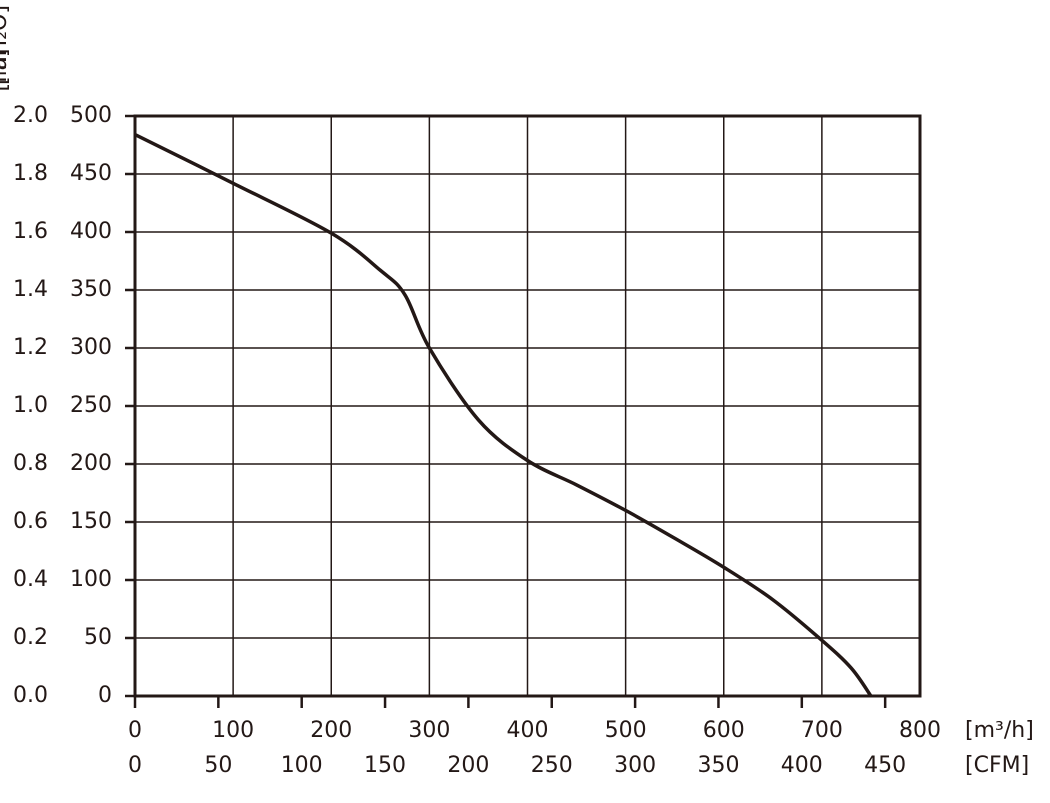 The width and height of the screenshot is (1050, 803). What do you see at coordinates (91, 231) in the screenshot?
I see `y-tick-label: 400` at bounding box center [91, 231].